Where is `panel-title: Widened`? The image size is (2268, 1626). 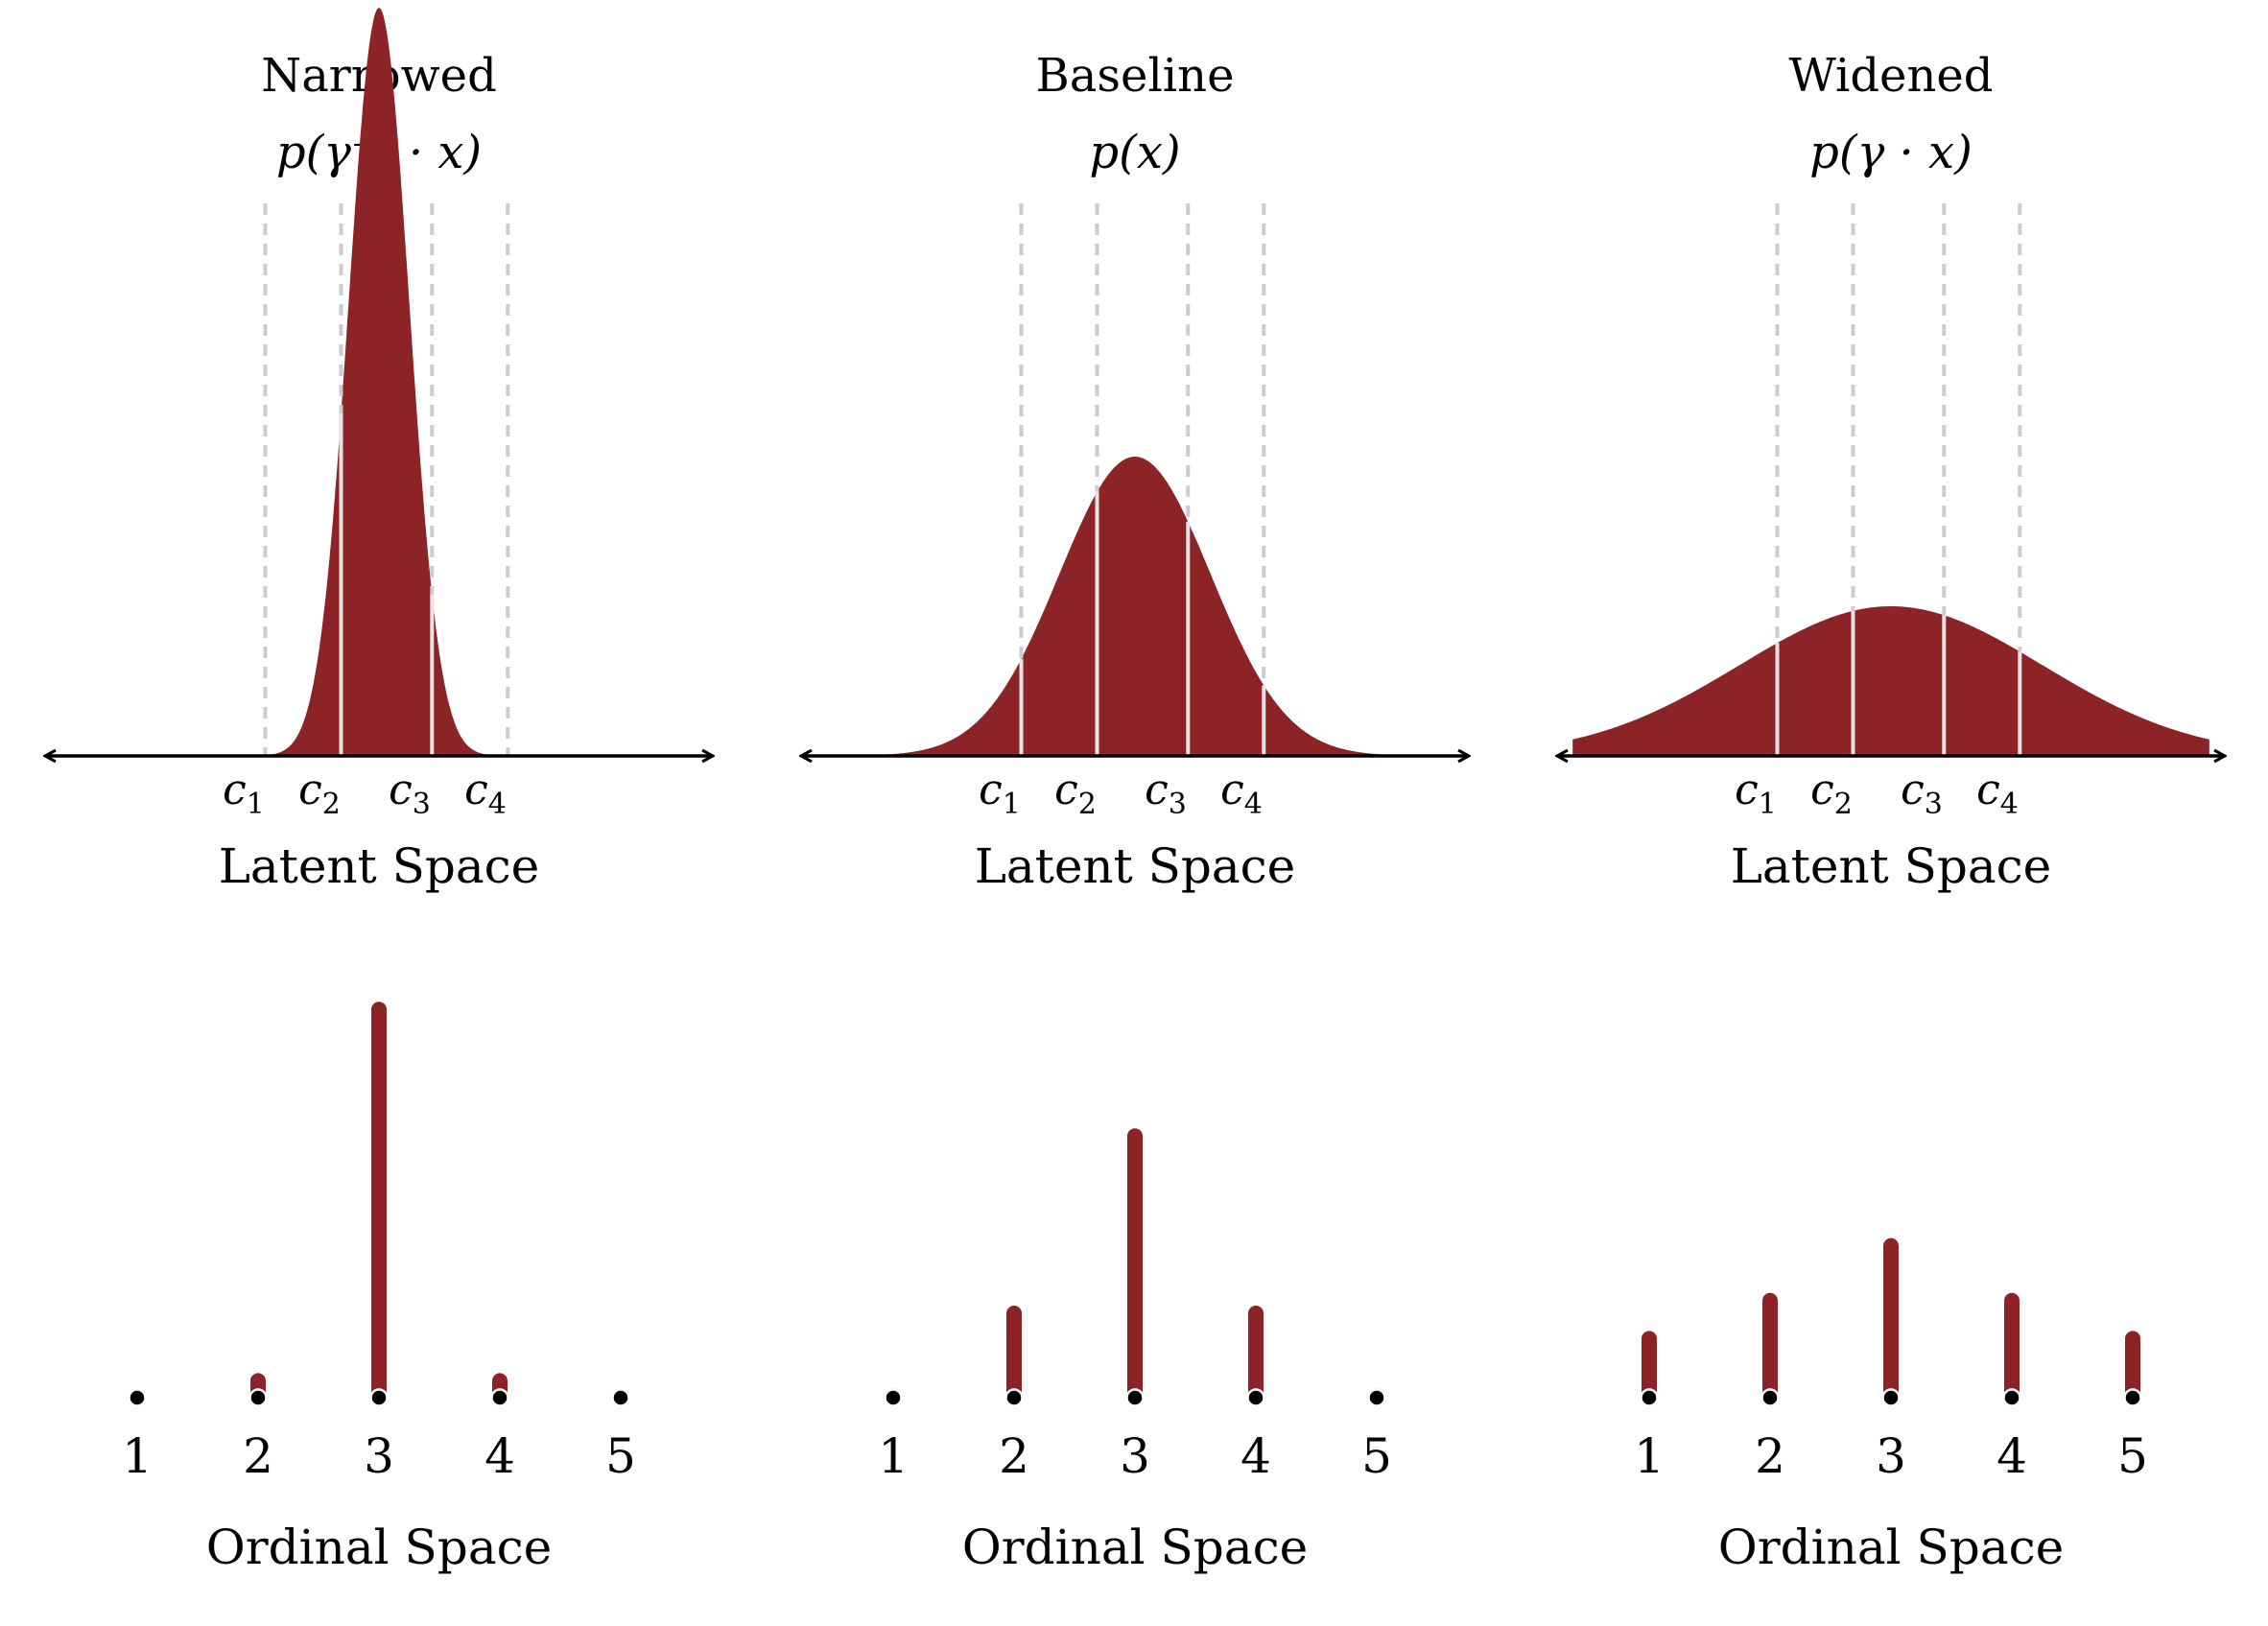
panel-title: Widened is located at coordinates (1890, 76).